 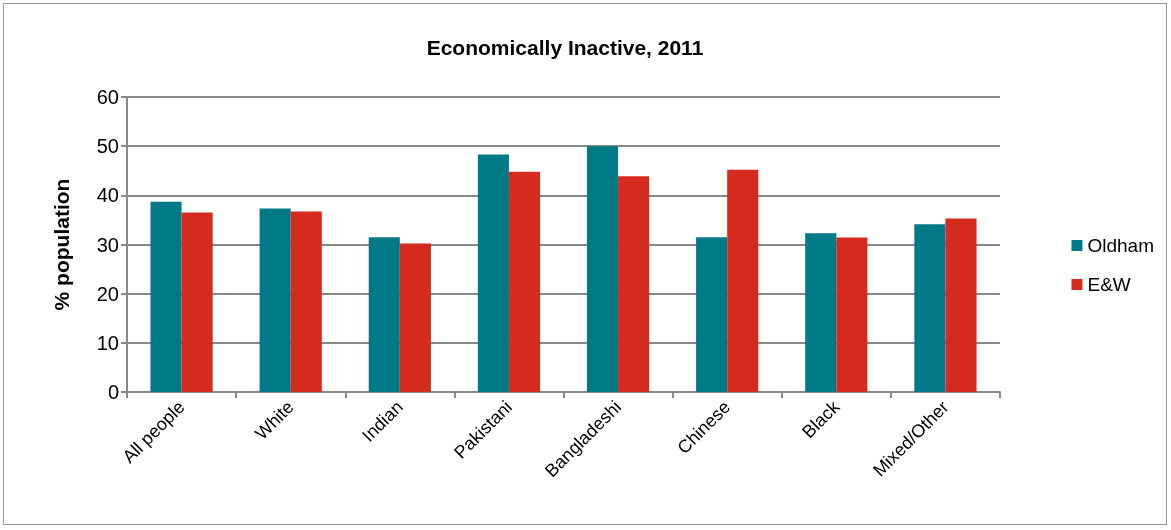 I want to click on legend-label: E&W, so click(x=1109, y=284).